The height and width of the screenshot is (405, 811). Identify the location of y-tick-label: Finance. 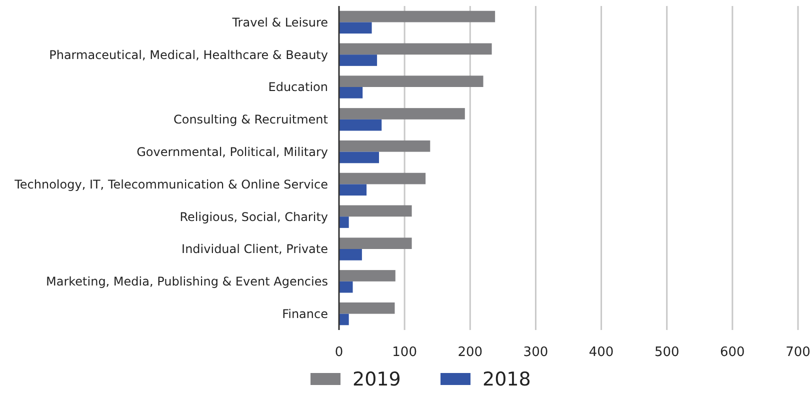
(305, 314).